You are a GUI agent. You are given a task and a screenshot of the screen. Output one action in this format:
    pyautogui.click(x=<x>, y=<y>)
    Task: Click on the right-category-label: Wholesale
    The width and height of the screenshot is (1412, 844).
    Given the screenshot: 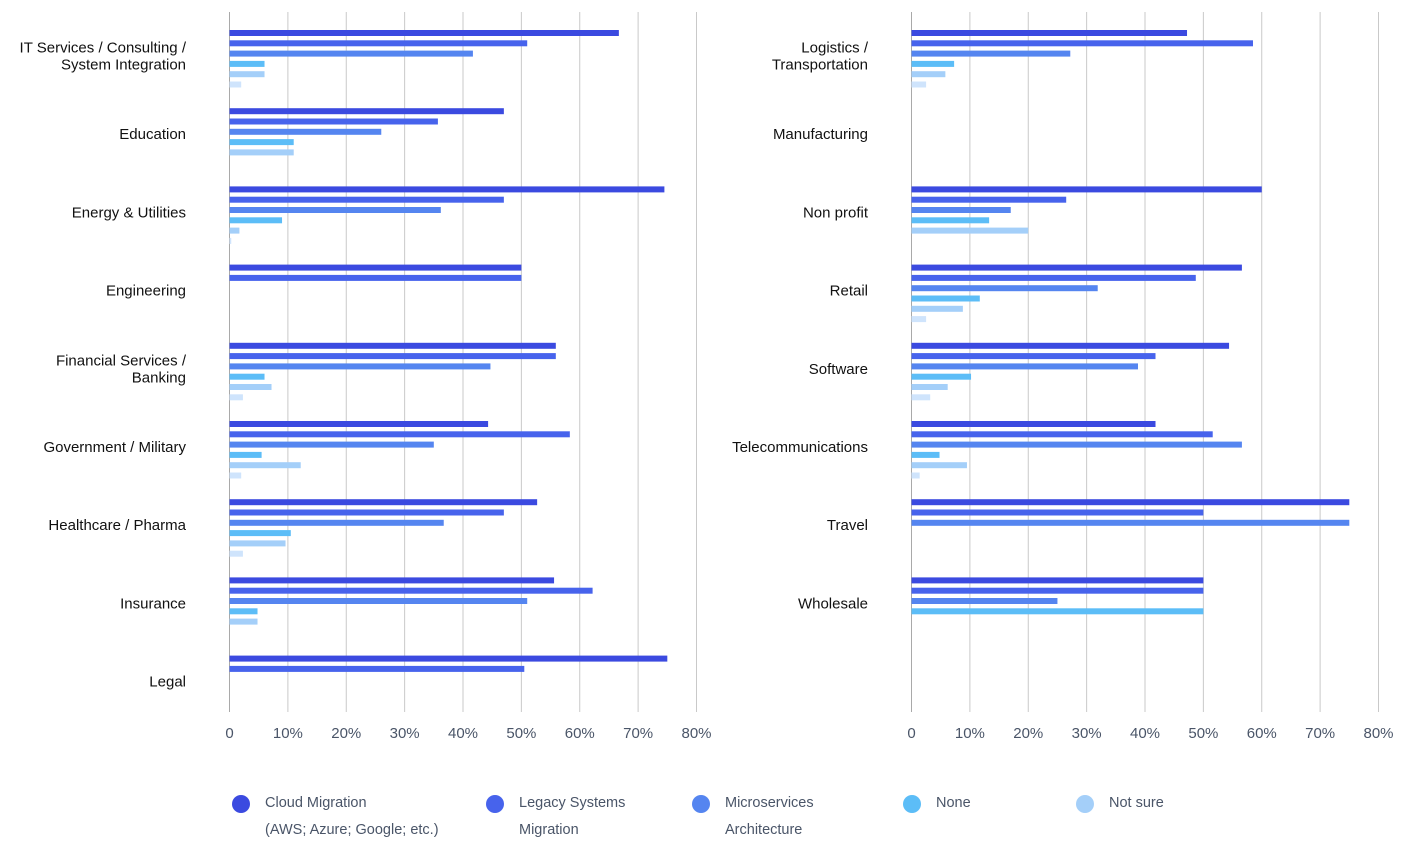 What is the action you would take?
    pyautogui.click(x=833, y=603)
    